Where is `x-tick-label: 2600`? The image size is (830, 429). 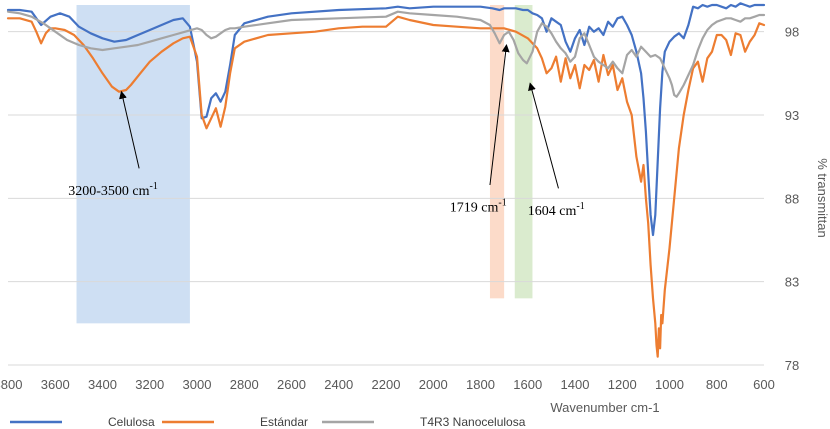 x-tick-label: 2600 is located at coordinates (291, 384).